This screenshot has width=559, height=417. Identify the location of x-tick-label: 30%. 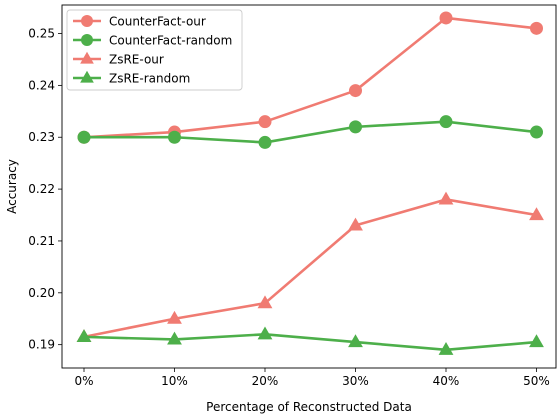
(355, 381).